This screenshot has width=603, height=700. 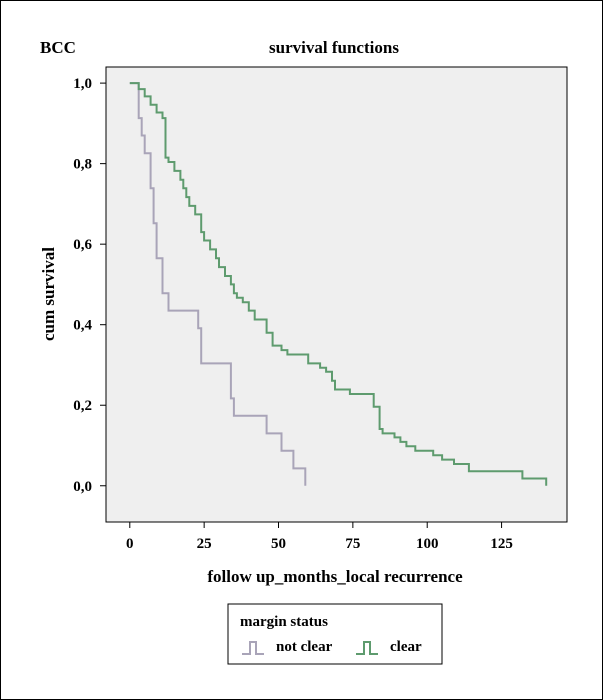 What do you see at coordinates (89, 285) in the screenshot?
I see `y-axis: 0,0 0,2 0,4 0,6 0,8 1,0` at bounding box center [89, 285].